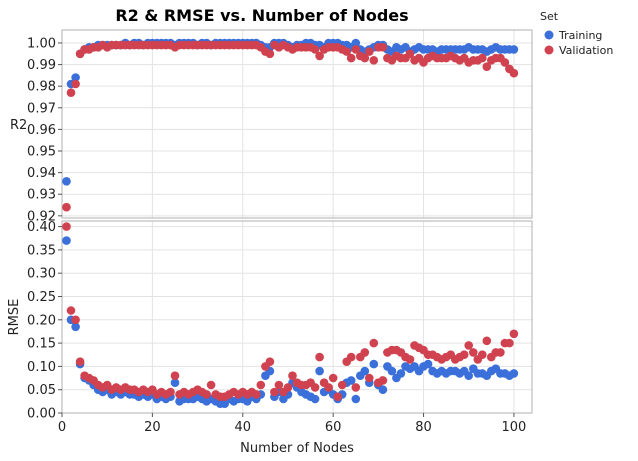 The height and width of the screenshot is (461, 638). I want to click on y-tick-label: 0.98, so click(41, 87).